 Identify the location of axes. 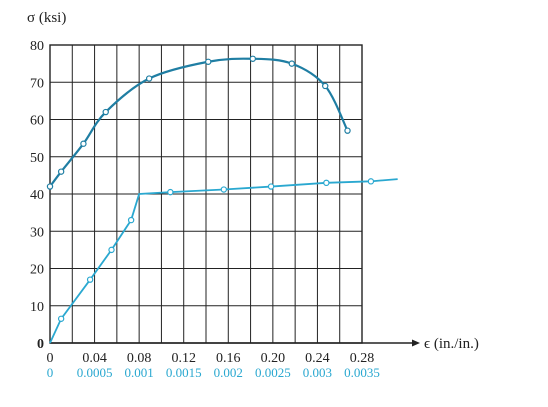
(235, 343).